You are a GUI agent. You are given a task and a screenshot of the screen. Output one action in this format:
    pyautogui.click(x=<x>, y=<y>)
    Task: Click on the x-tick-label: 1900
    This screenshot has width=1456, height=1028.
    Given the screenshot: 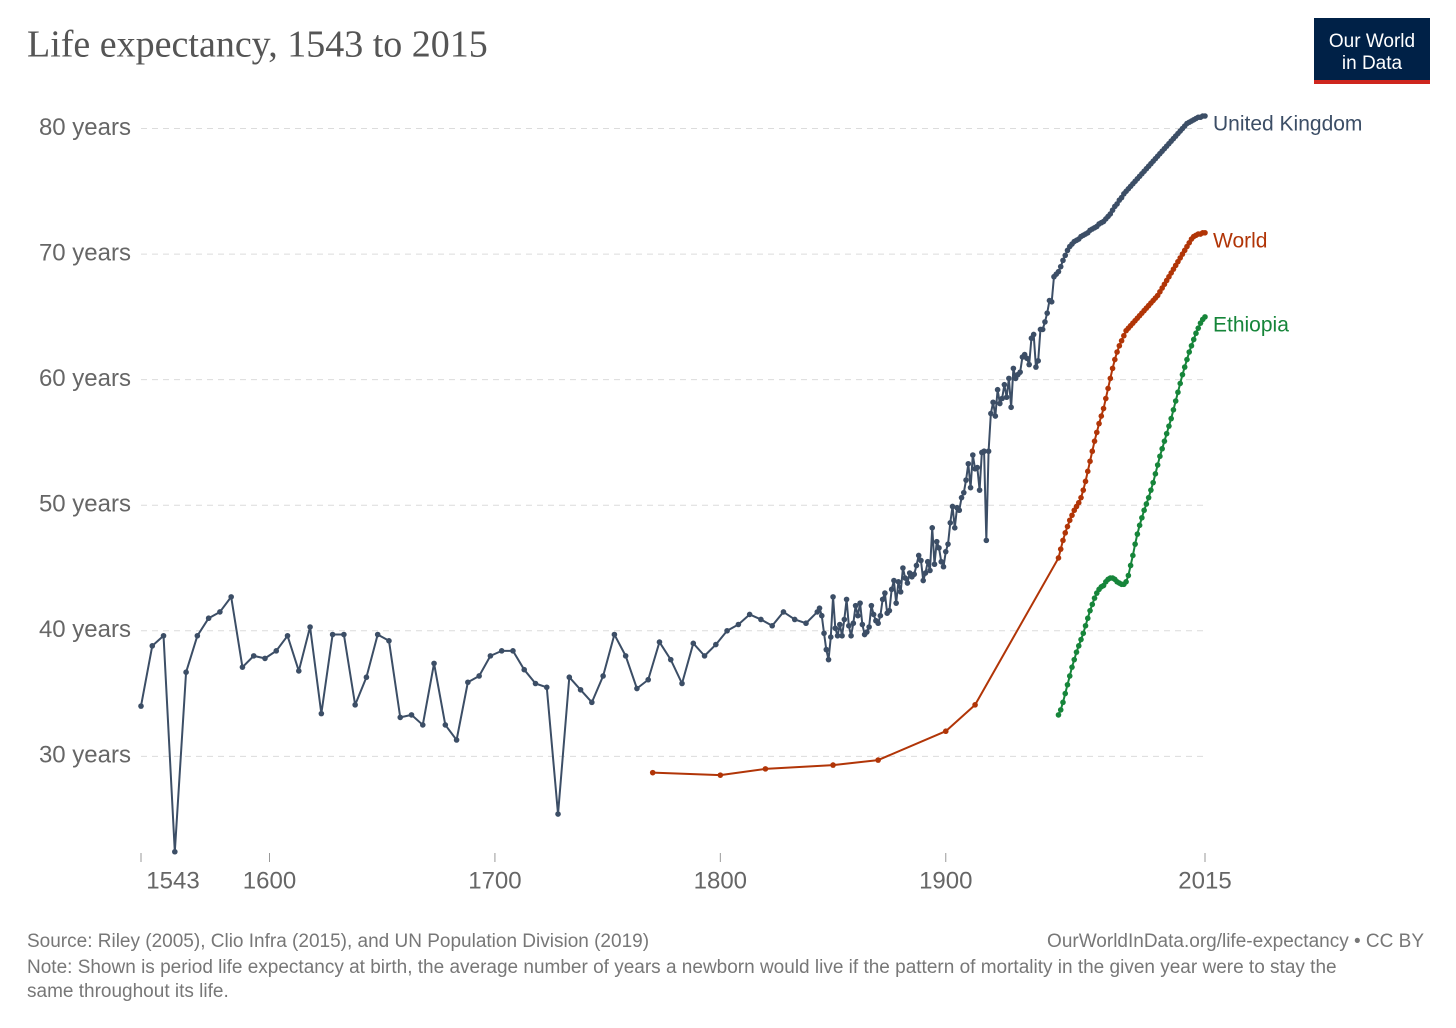 What is the action you would take?
    pyautogui.click(x=945, y=880)
    